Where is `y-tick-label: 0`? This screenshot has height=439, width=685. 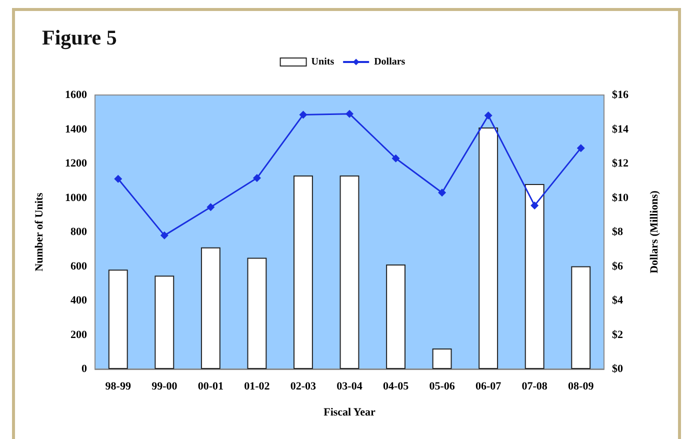 y-tick-label: 0 is located at coordinates (85, 369).